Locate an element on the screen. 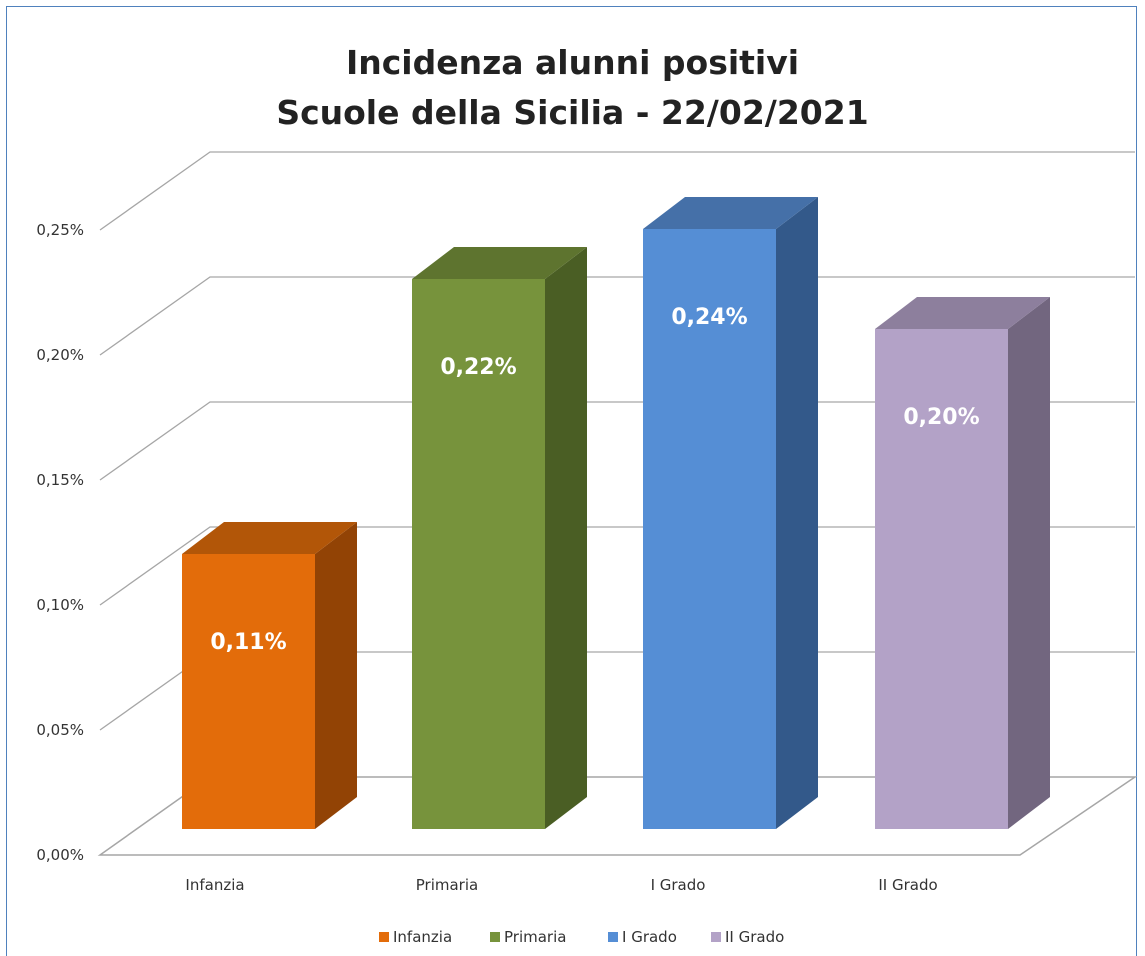 This screenshot has height=956, width=1145. x-tick-label: Infanzia is located at coordinates (214, 885).